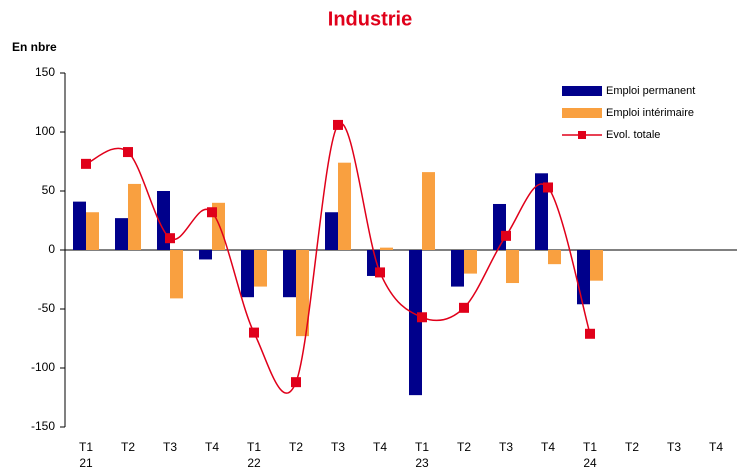 This screenshot has height=475, width=739. What do you see at coordinates (47, 308) in the screenshot?
I see `y-tick-label: -50` at bounding box center [47, 308].